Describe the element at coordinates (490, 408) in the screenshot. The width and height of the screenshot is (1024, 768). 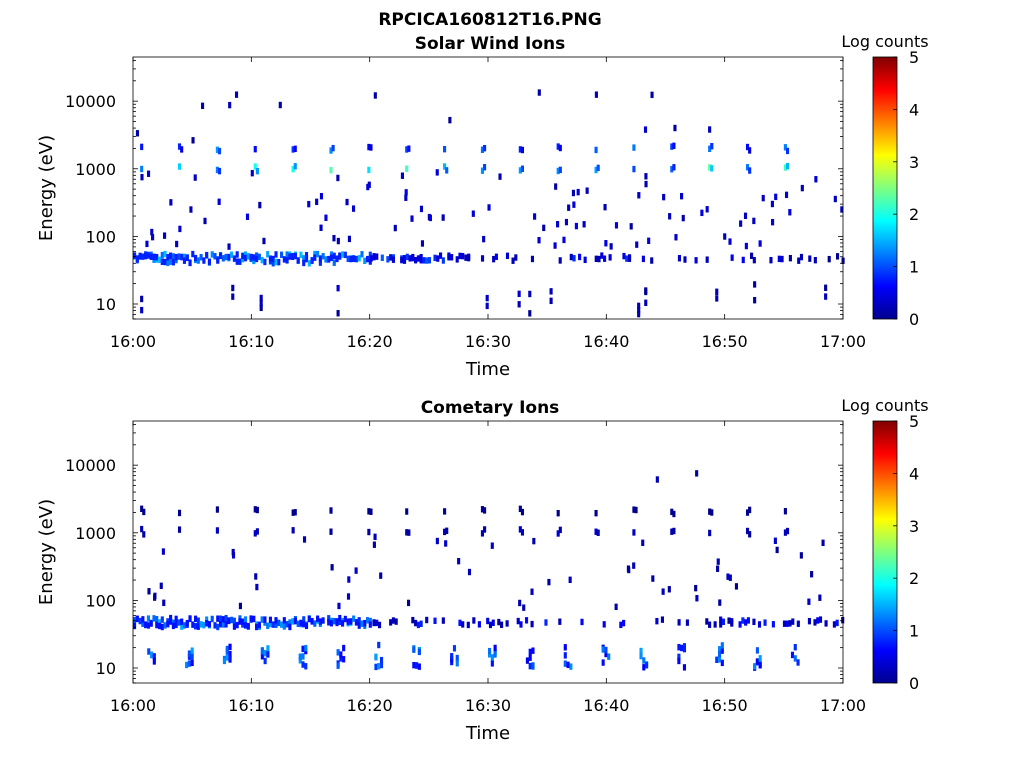
I see `panel-title: Cometary Ions` at that location.